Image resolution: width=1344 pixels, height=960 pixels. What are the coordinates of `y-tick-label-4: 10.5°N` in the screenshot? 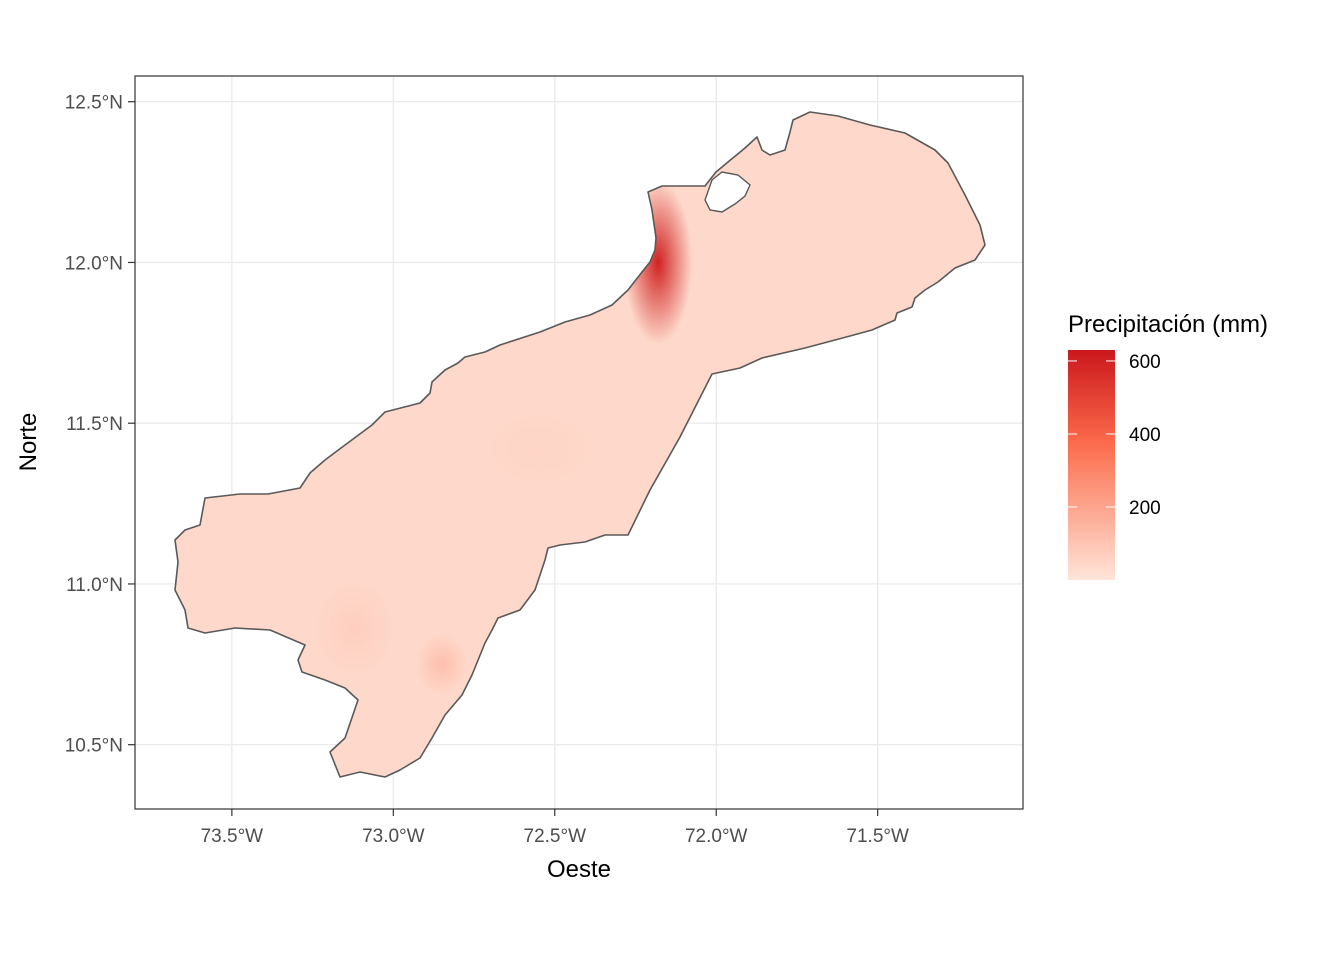 It's located at (94, 746).